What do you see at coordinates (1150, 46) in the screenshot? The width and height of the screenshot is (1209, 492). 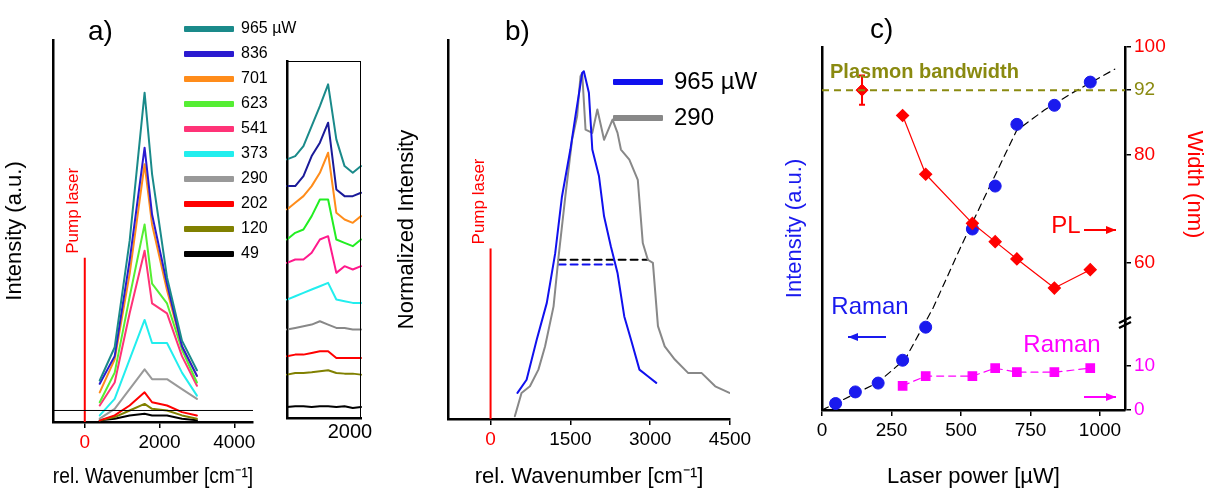 I see `y2-tick-label: 100` at bounding box center [1150, 46].